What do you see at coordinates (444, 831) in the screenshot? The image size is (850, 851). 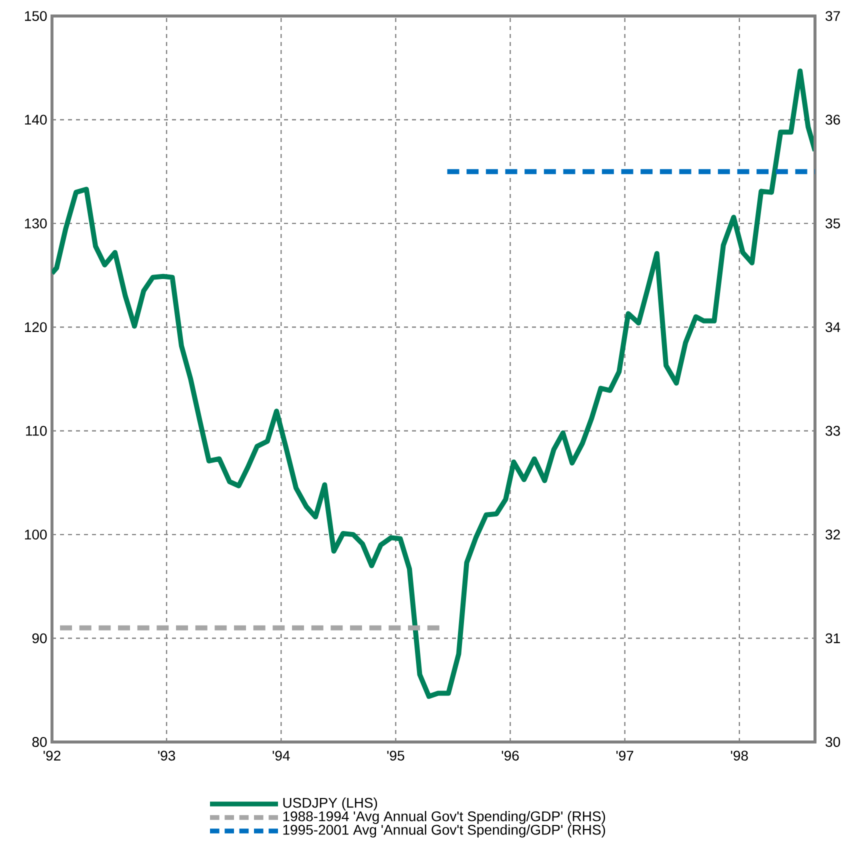 I see `legend-label: 1995-2001 Avg 'Annual Gov't Spending/GDP' (RHS)` at bounding box center [444, 831].